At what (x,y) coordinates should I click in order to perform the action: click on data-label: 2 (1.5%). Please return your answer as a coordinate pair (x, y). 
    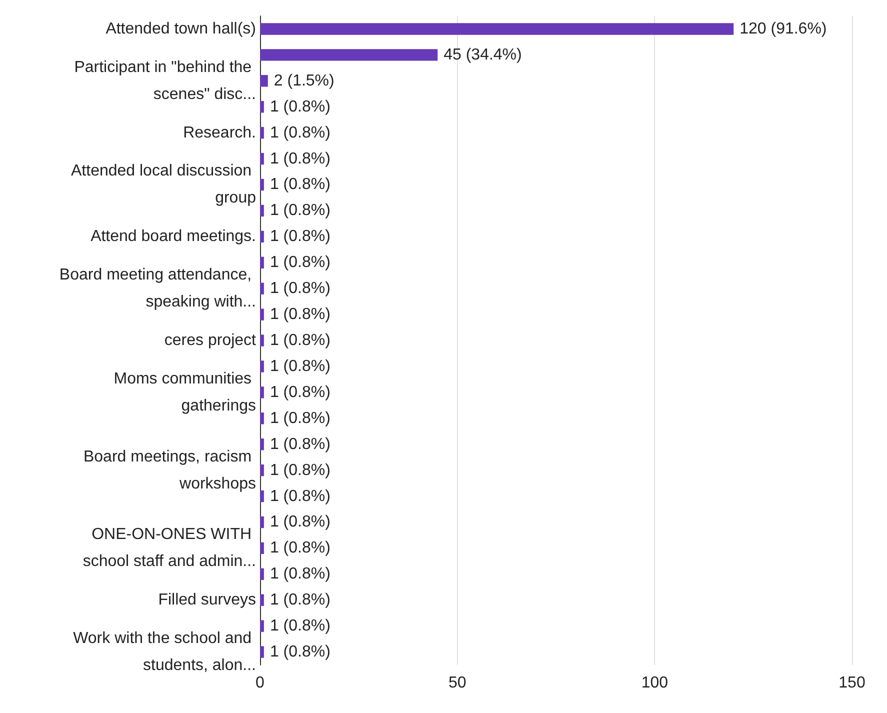
    Looking at the image, I should click on (304, 81).